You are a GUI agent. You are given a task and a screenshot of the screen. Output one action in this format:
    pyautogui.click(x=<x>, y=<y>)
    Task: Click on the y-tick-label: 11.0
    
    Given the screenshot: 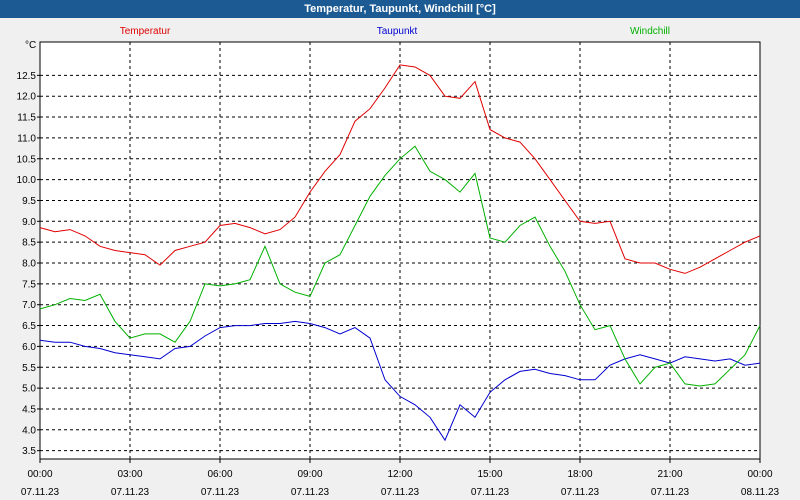 What is the action you would take?
    pyautogui.click(x=26, y=138)
    